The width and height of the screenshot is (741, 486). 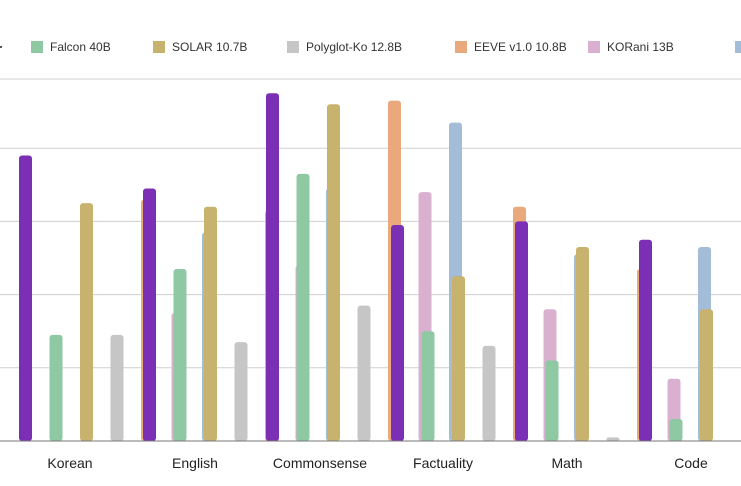 What do you see at coordinates (354, 47) in the screenshot?
I see `legend-label: Polyglot-Ko 12.8B` at bounding box center [354, 47].